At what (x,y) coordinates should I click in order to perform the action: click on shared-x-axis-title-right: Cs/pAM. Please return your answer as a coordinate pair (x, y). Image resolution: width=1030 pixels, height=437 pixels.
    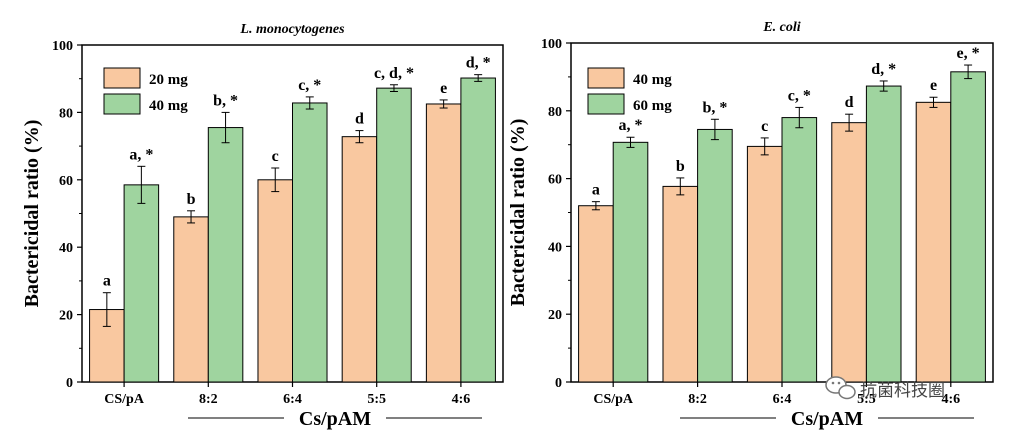
    Looking at the image, I should click on (827, 419).